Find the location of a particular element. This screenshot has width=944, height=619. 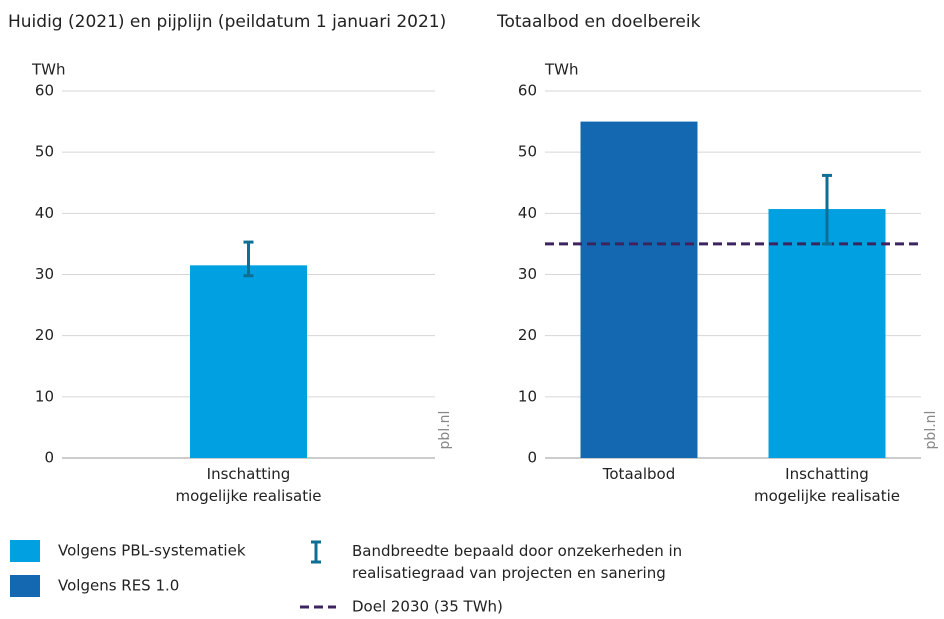

legend-label: Doel 2030 (35 TWh) is located at coordinates (427, 607).